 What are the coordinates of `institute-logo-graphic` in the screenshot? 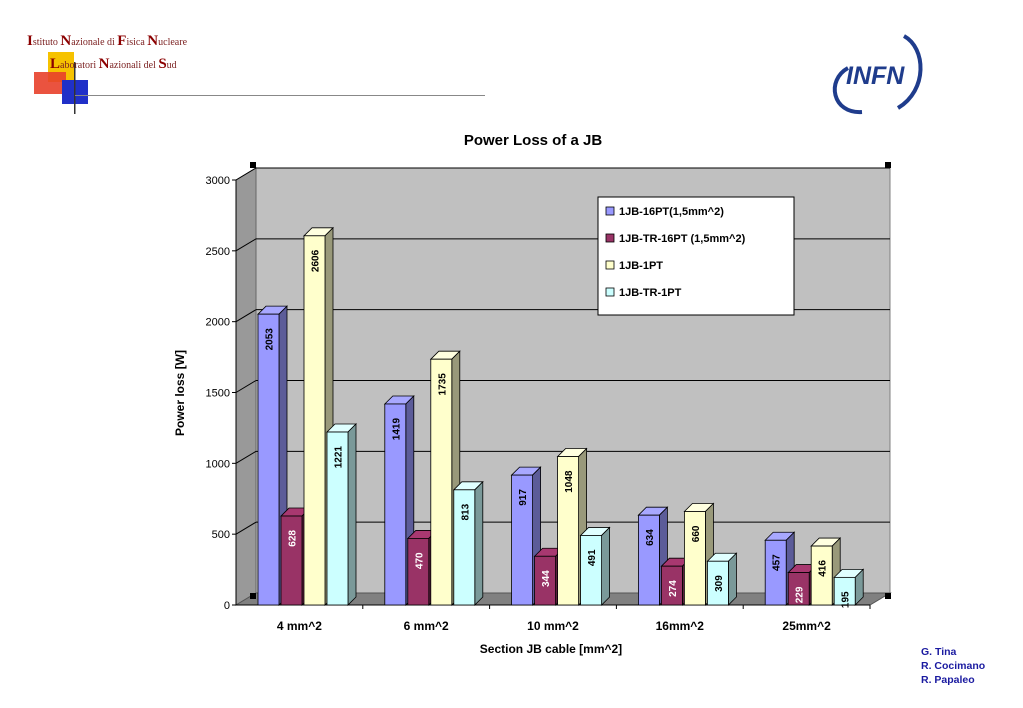 It's located at (61, 83).